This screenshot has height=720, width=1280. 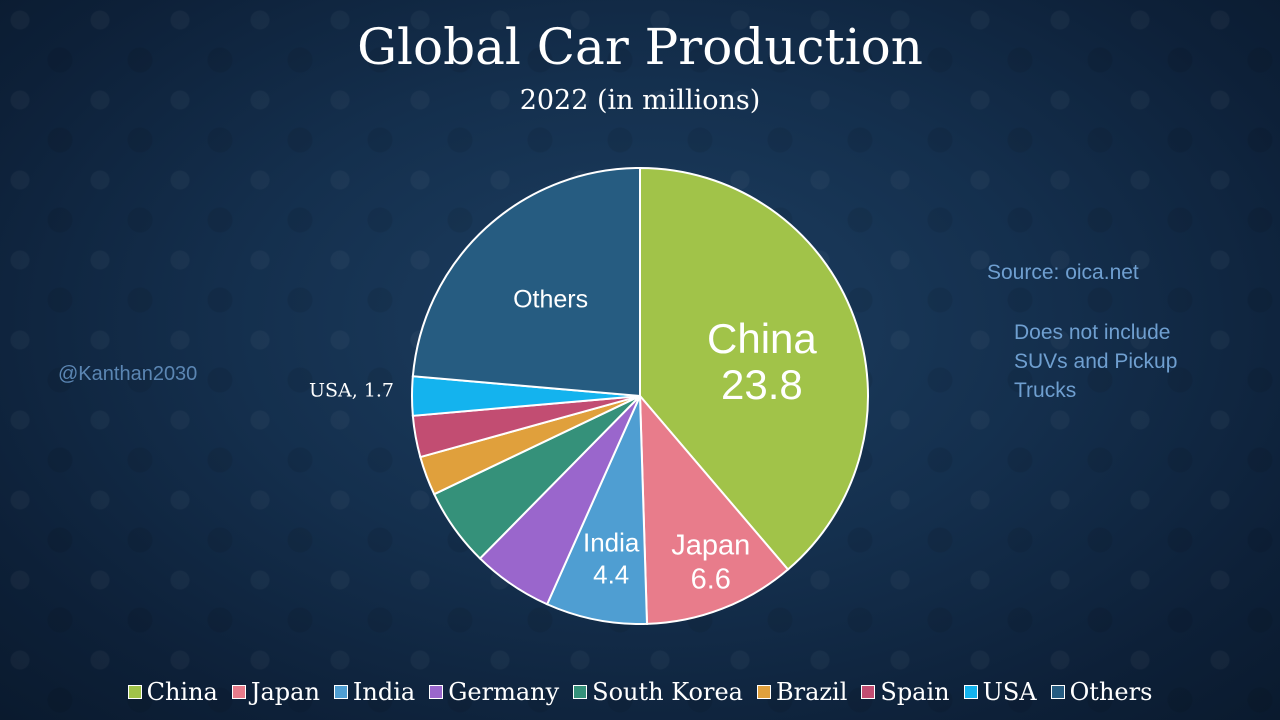 I want to click on slice-label-china: China 23.8, so click(x=762, y=361).